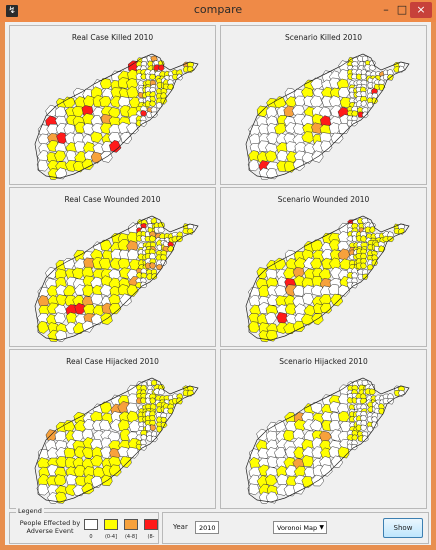 The height and width of the screenshot is (550, 436). What do you see at coordinates (323, 199) in the screenshot?
I see `panel-title: Scenario Wounded 2010` at bounding box center [323, 199].